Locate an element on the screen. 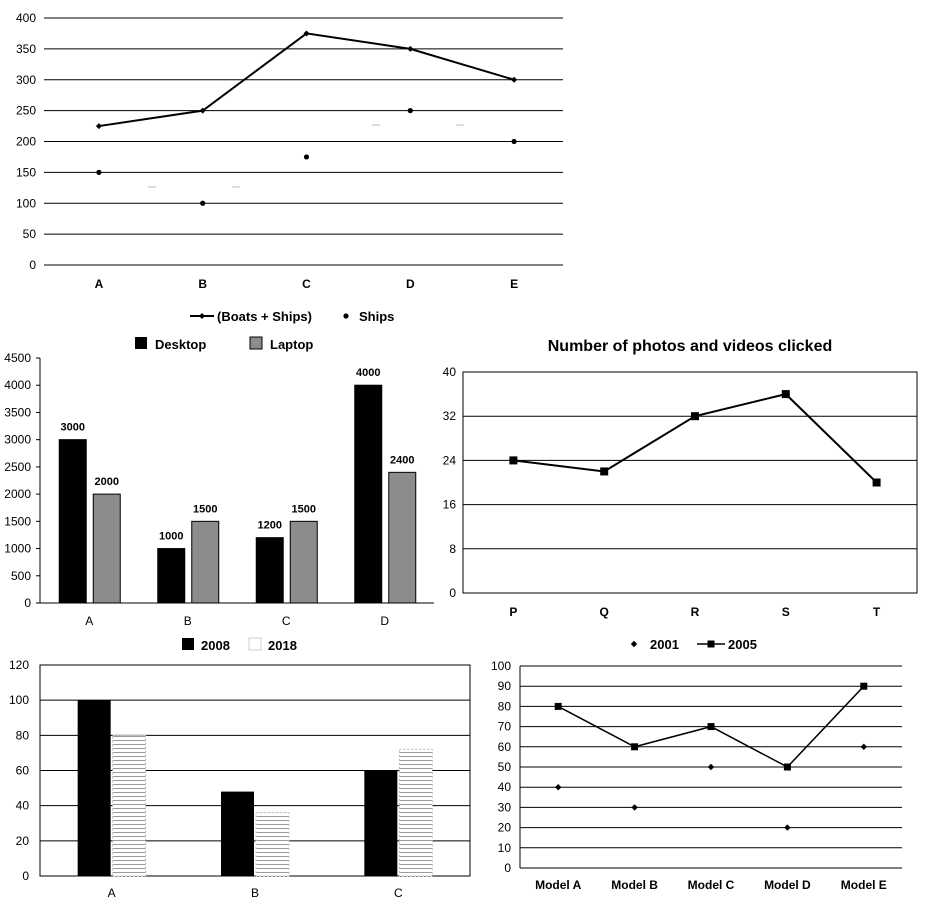 This screenshot has width=937, height=909. legend: 2008 2018 is located at coordinates (239, 645).